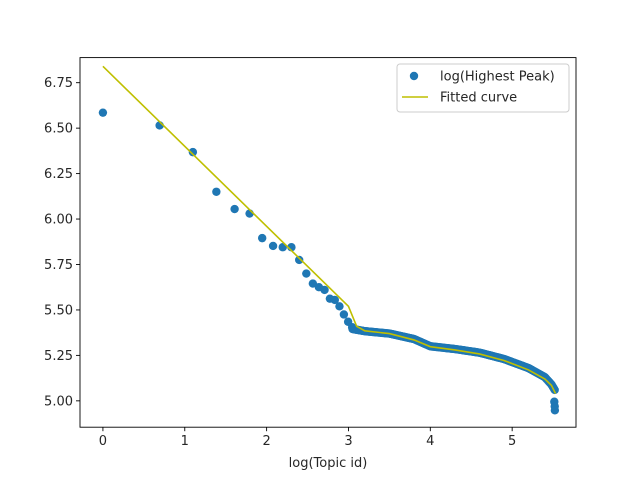 This screenshot has width=640, height=480. Describe the element at coordinates (328, 463) in the screenshot. I see `x-axis-label: log(Topic id)` at that location.